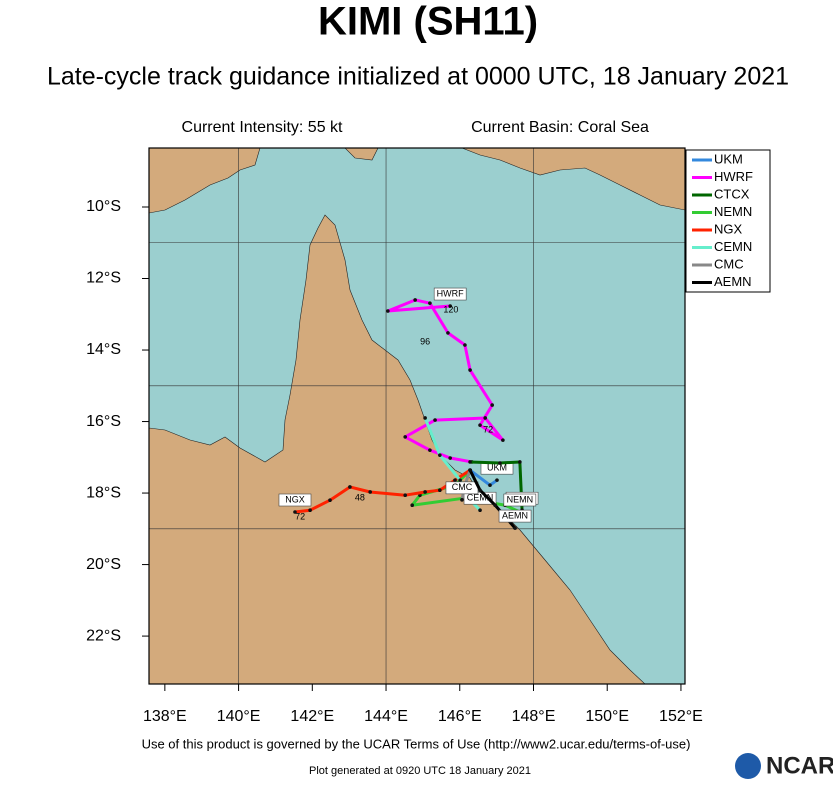  Describe the element at coordinates (103, 564) in the screenshot. I see `y-tick-label: 20°S` at that location.